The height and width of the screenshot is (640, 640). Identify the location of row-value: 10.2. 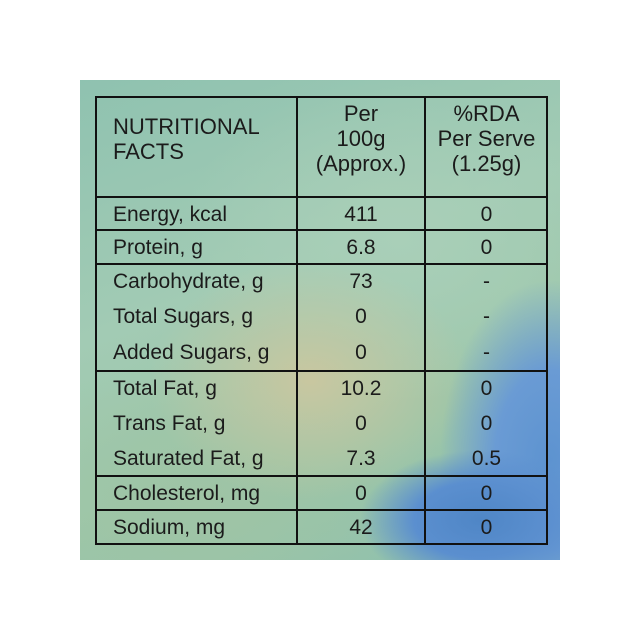
(361, 388).